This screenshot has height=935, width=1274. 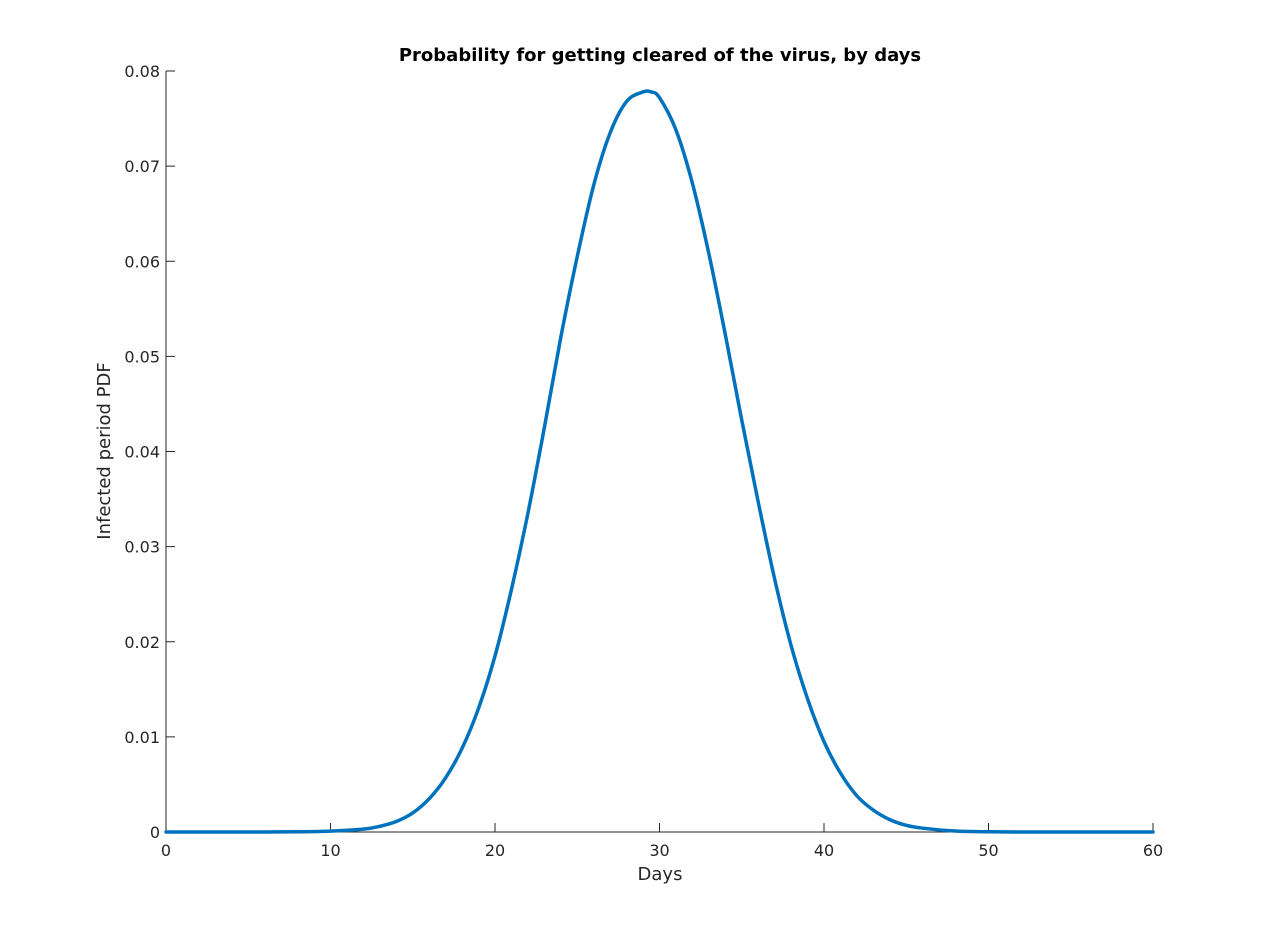 I want to click on y-tick-label: 0.02, so click(x=142, y=642).